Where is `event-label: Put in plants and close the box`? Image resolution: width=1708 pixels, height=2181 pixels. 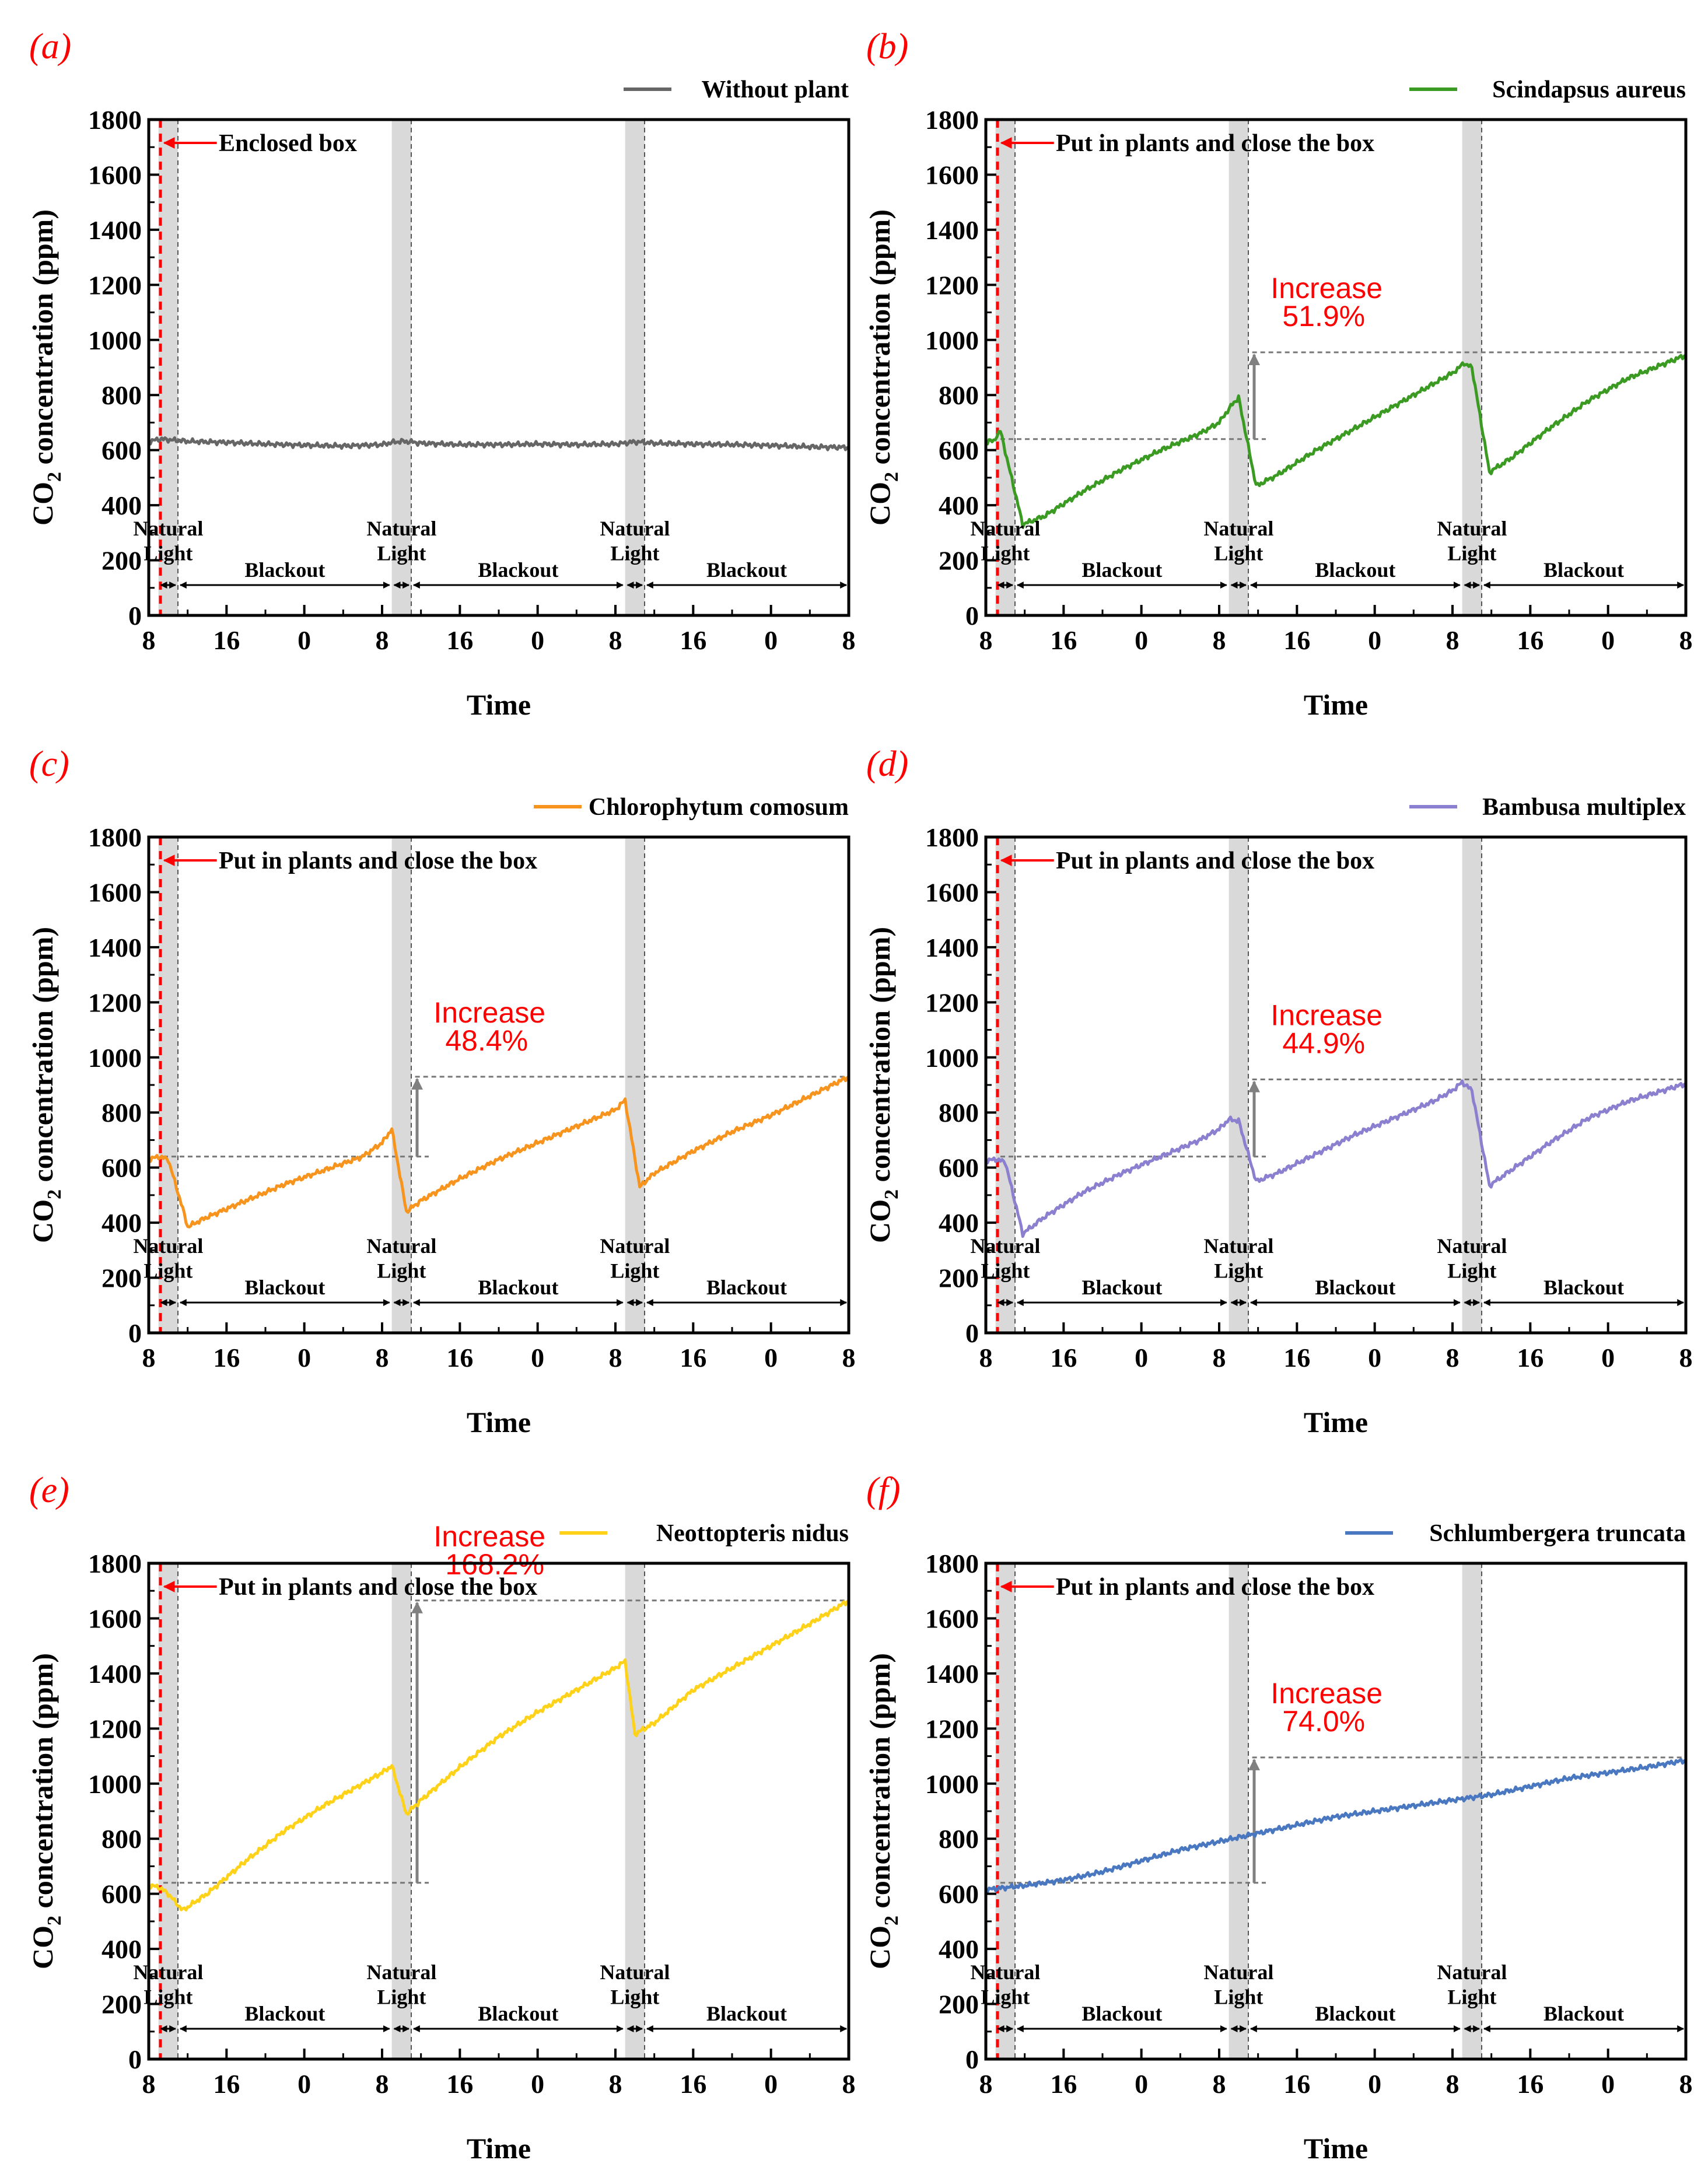 event-label: Put in plants and close the box is located at coordinates (1215, 143).